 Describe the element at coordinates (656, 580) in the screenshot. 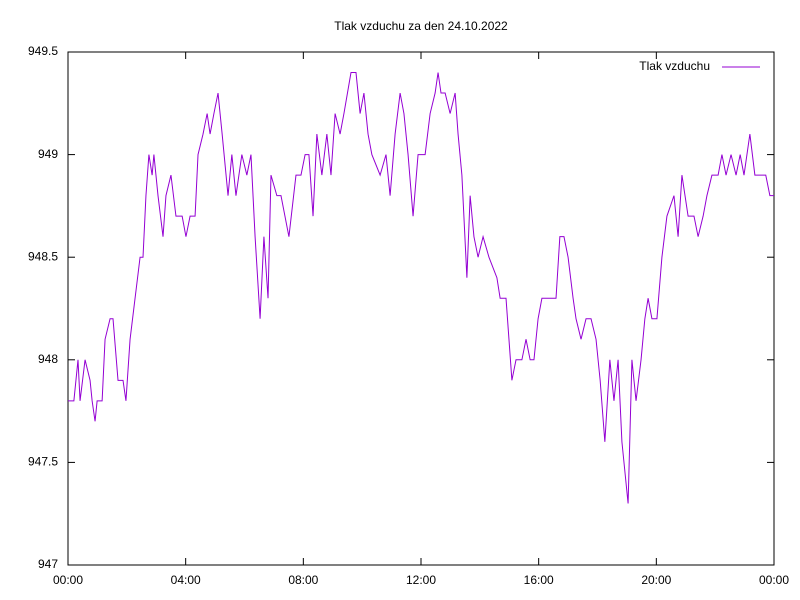

I see `x-tick-label: 20:00` at that location.